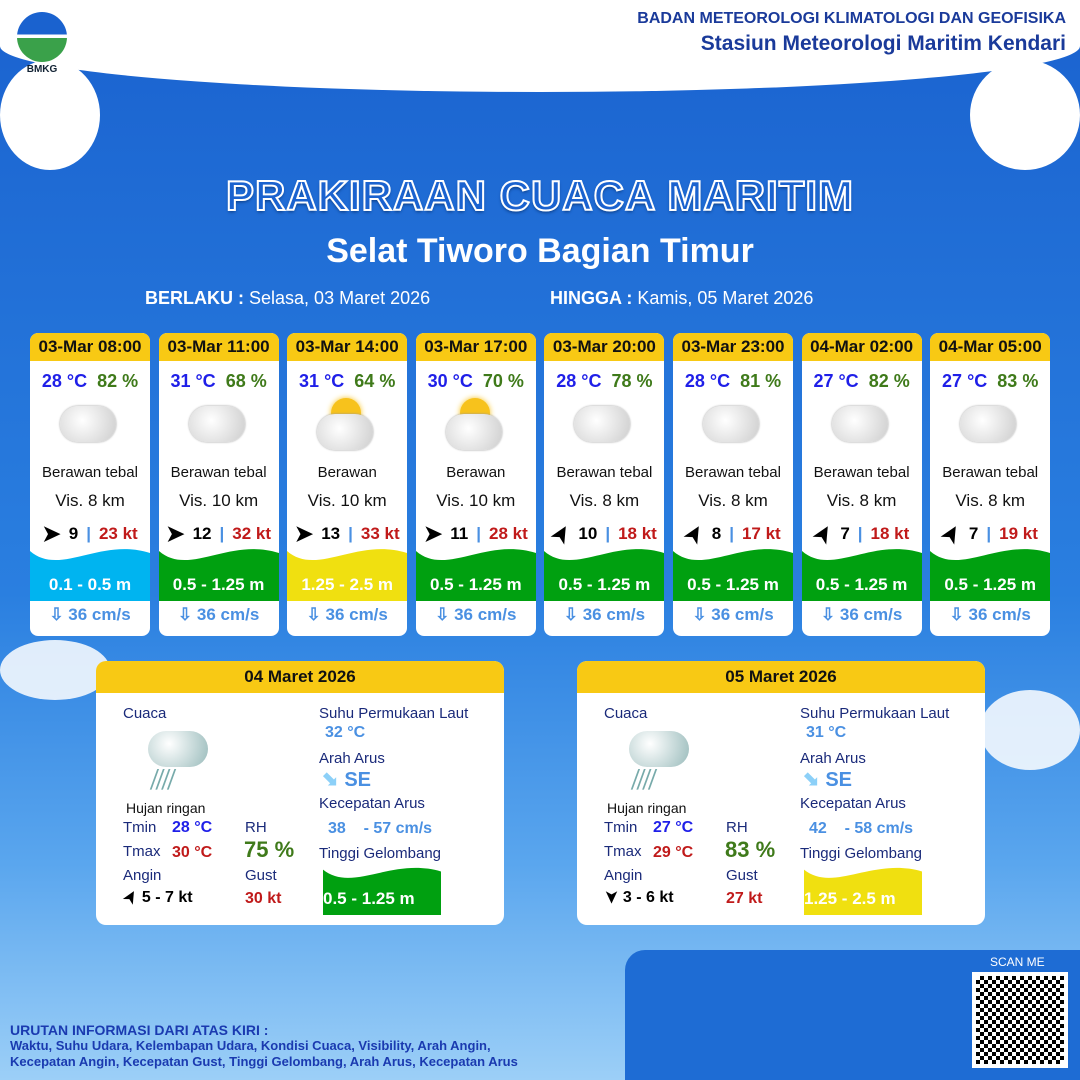 Image resolution: width=1080 pixels, height=1080 pixels. I want to click on forecast-time: 03-Mar 20:00, so click(604, 347).